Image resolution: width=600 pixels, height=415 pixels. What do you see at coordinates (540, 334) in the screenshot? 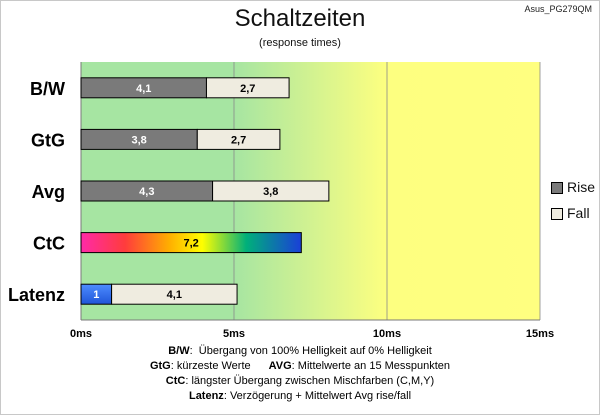
I see `x-tick-label: 15ms` at bounding box center [540, 334].